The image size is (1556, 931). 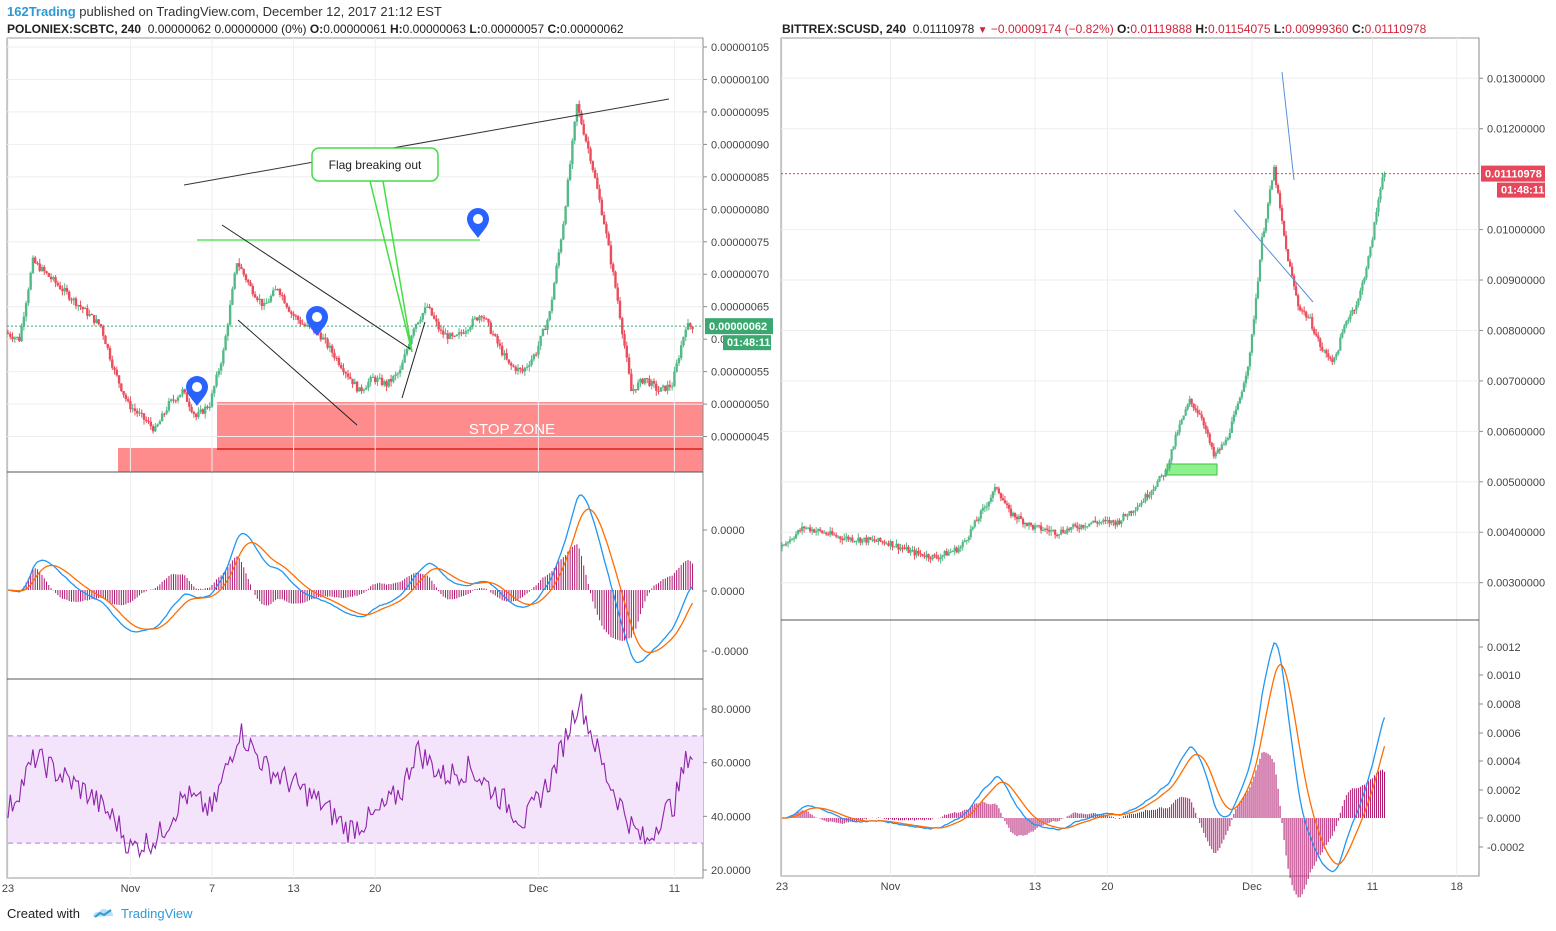 What do you see at coordinates (1505, 848) in the screenshot?
I see `macd-tick-label: -0.0002` at bounding box center [1505, 848].